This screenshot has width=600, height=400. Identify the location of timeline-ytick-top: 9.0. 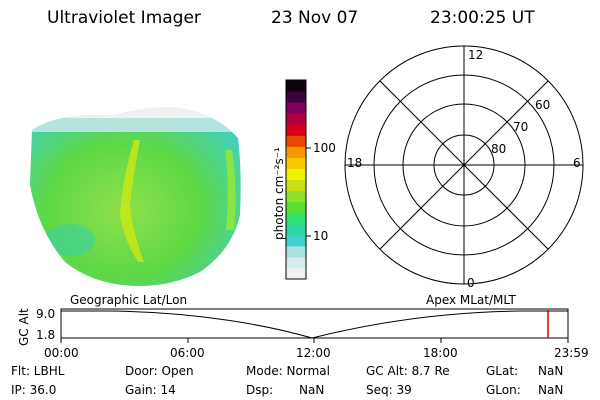
(46, 314).